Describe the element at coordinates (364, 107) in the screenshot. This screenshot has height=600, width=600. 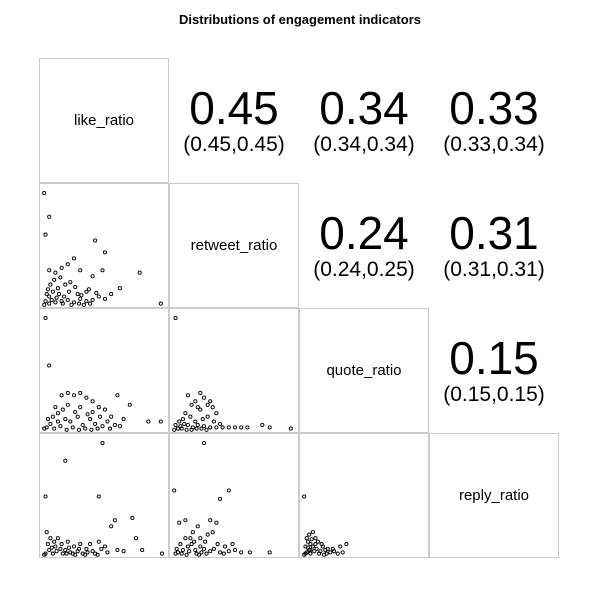
I see `correlation-value: 0.34` at that location.